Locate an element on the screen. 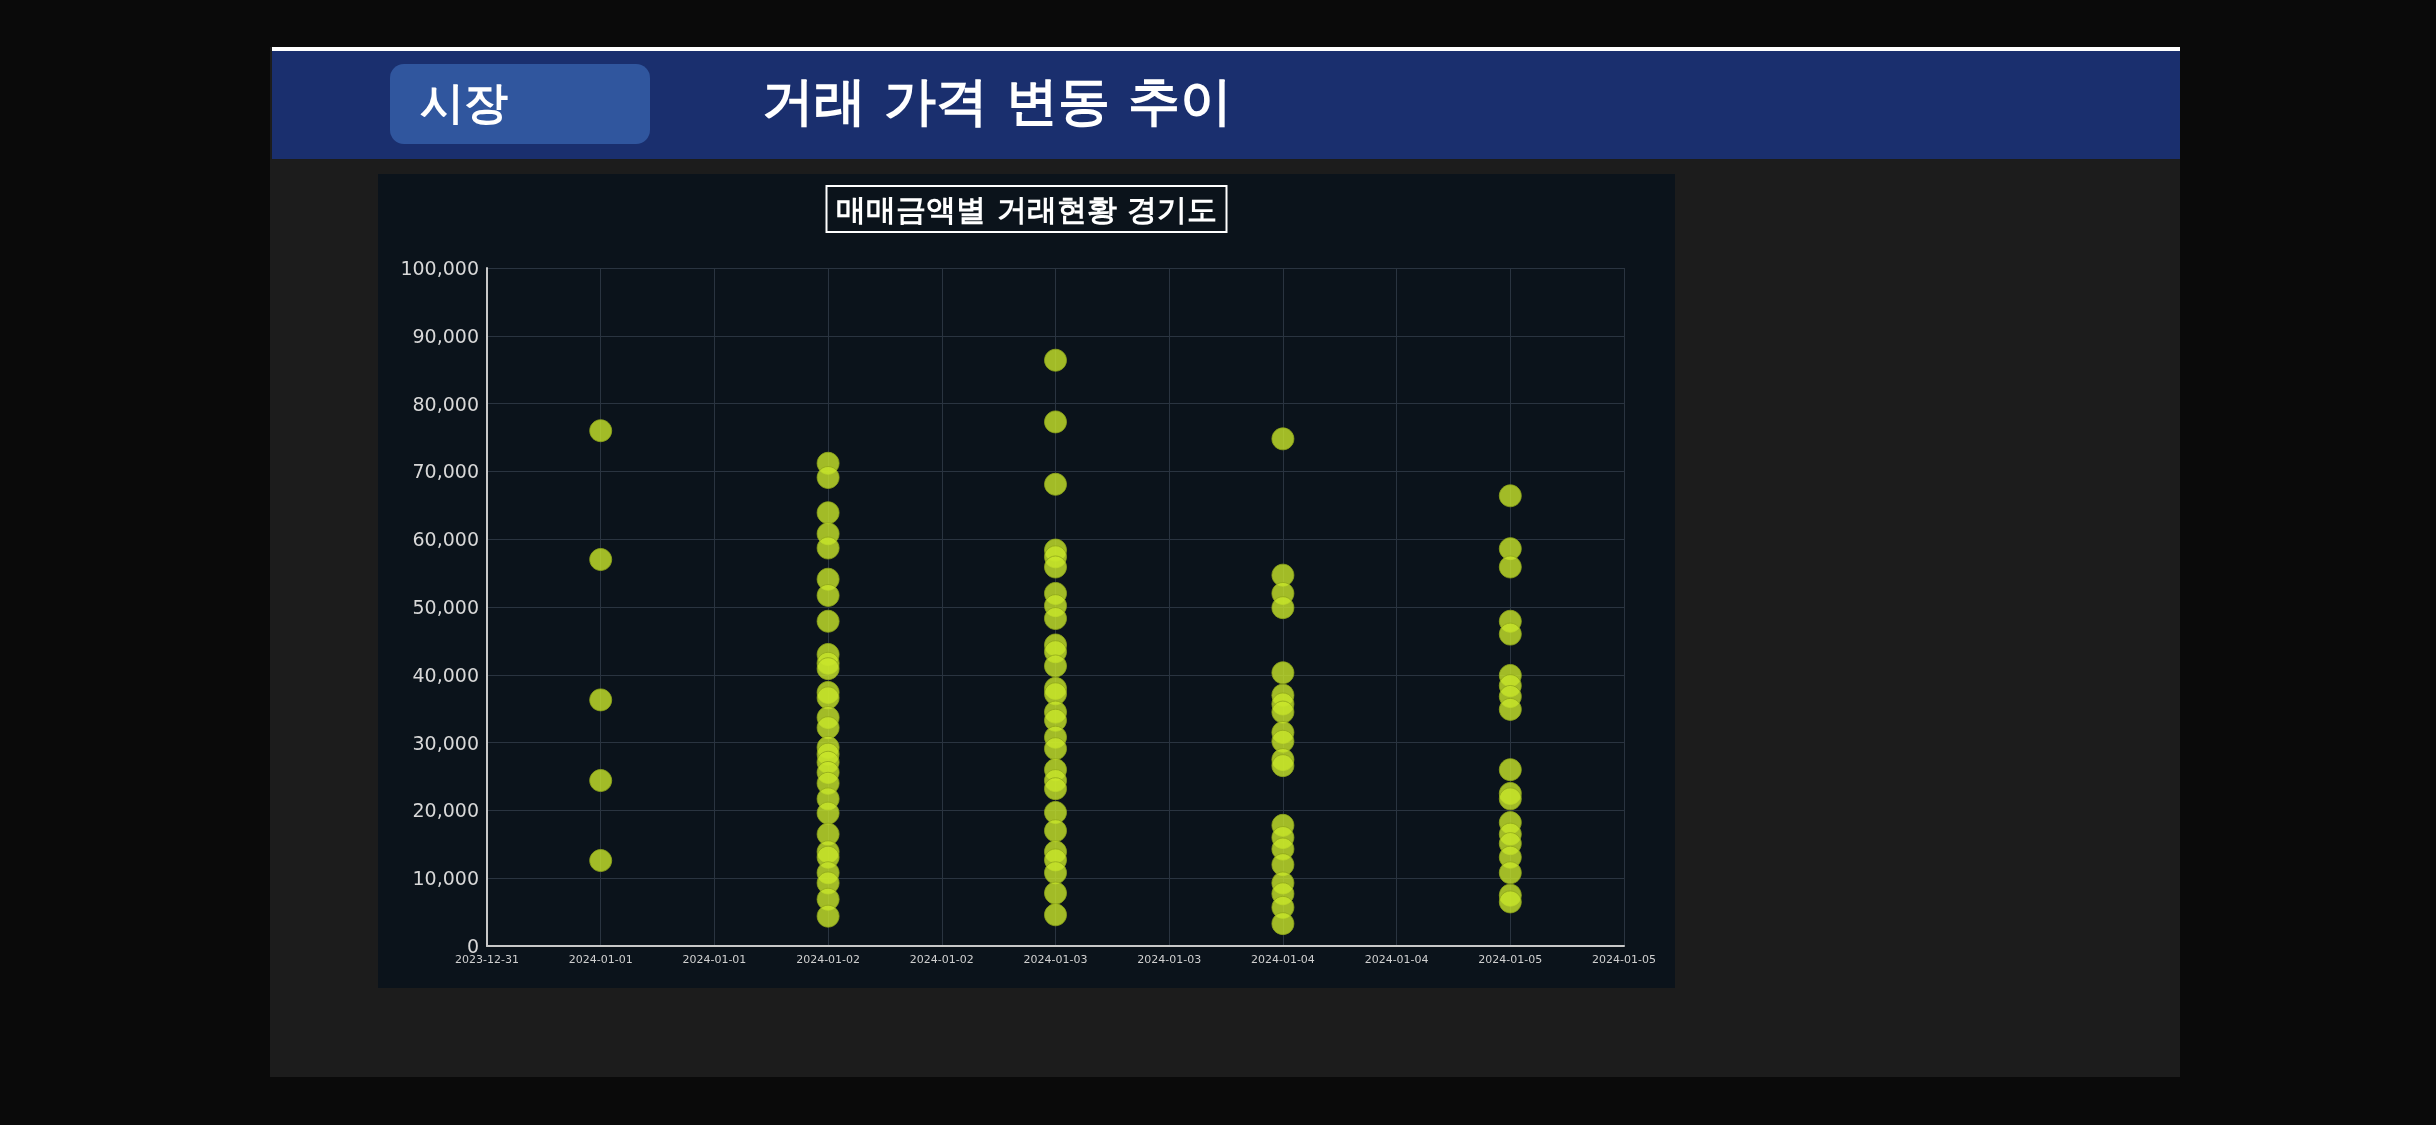  y-tick-label: 80,000 is located at coordinates (445, 403).